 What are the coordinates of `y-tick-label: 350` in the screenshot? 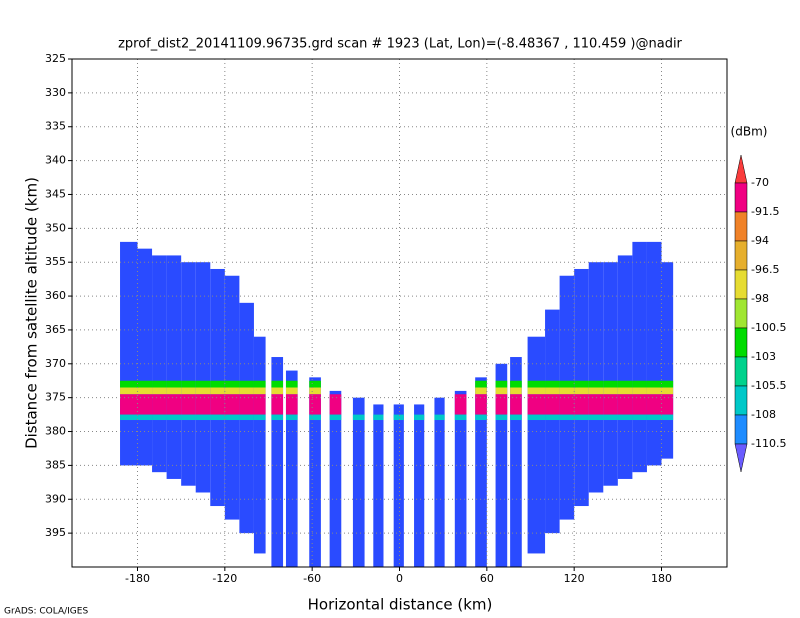 It's located at (55, 227).